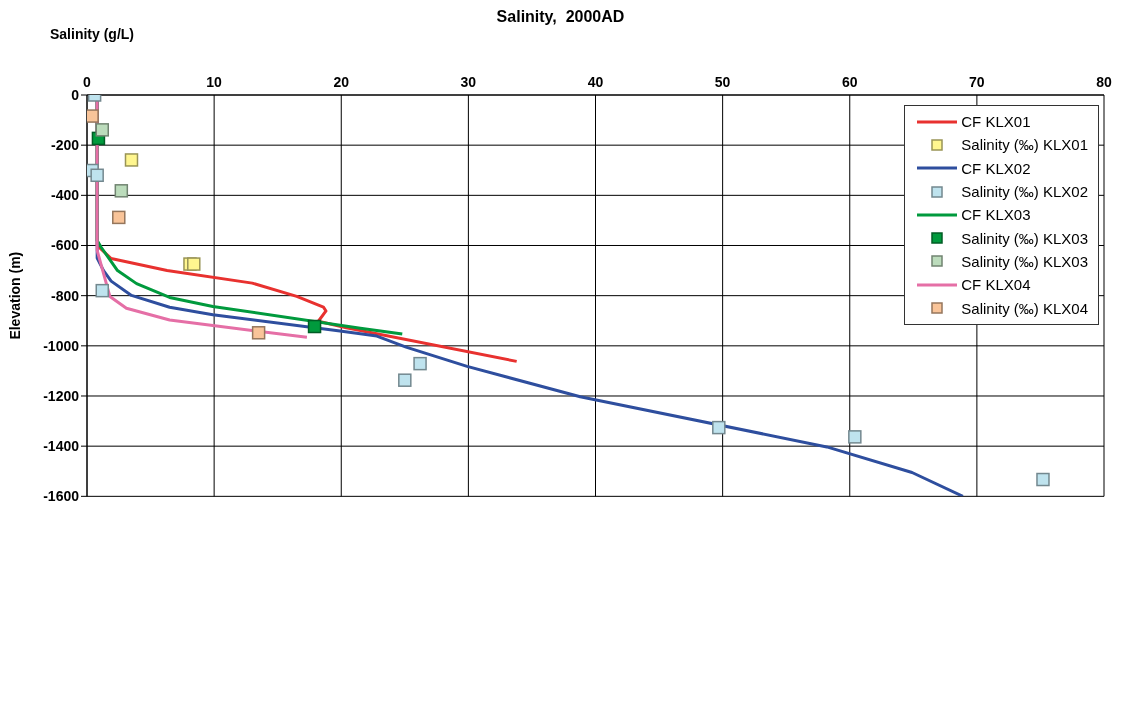  I want to click on x-tick-label: 50, so click(722, 82).